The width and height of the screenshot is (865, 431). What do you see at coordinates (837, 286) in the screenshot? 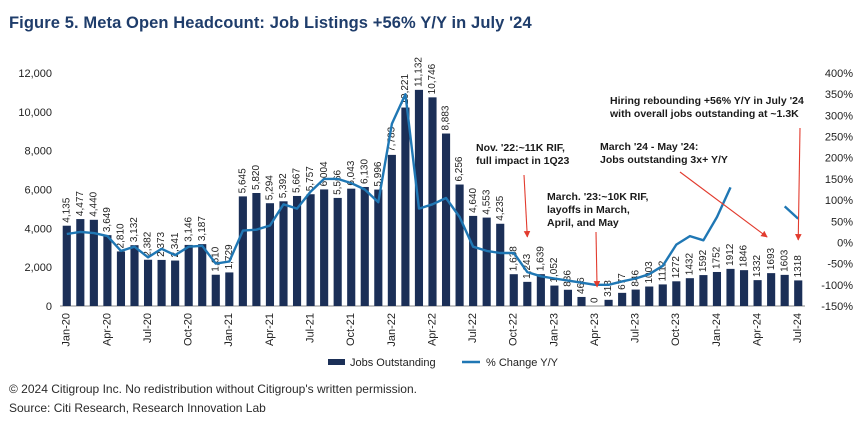
I see `y-right-tick: -100%` at bounding box center [837, 286].